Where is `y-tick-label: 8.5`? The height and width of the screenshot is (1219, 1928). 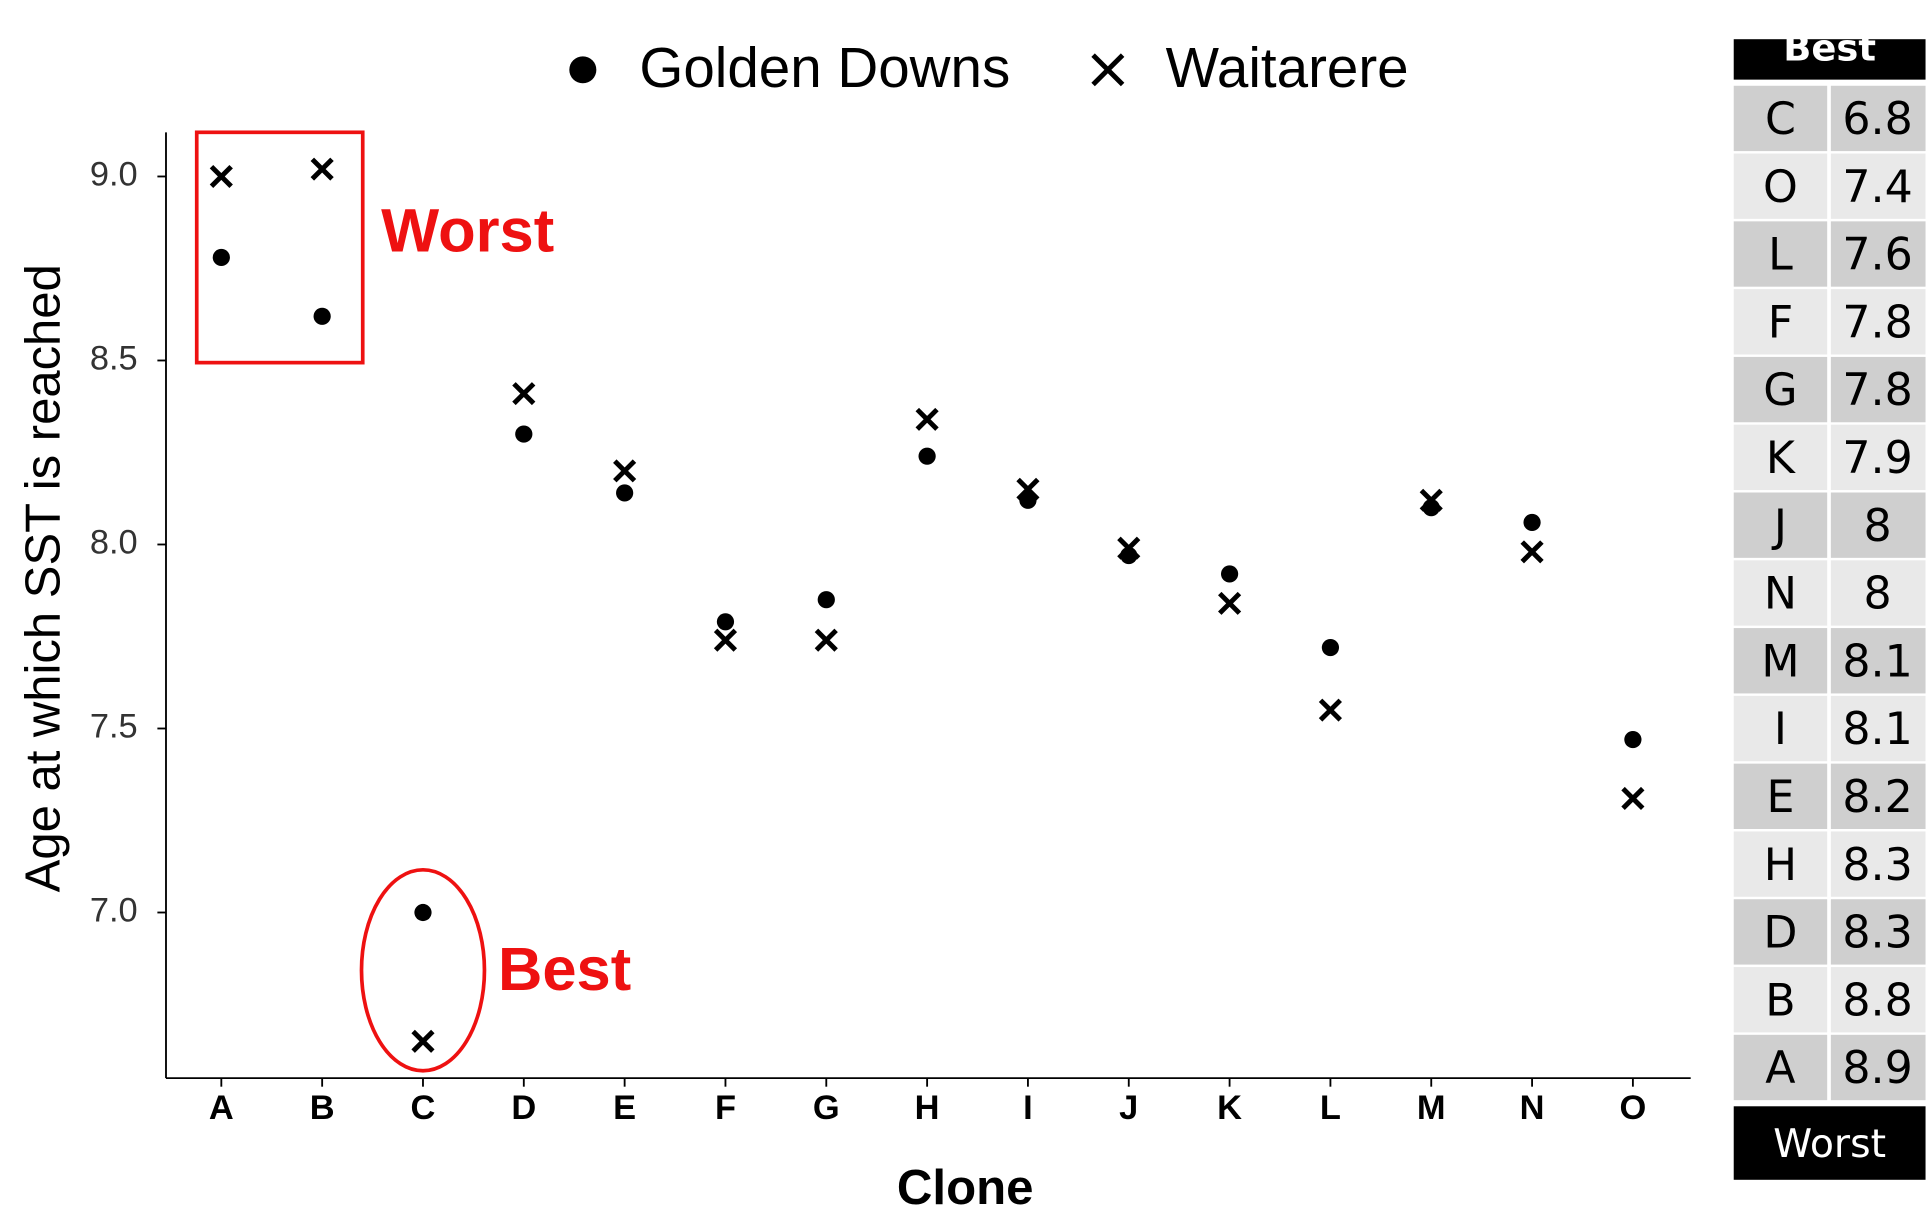 y-tick-label: 8.5 is located at coordinates (114, 359).